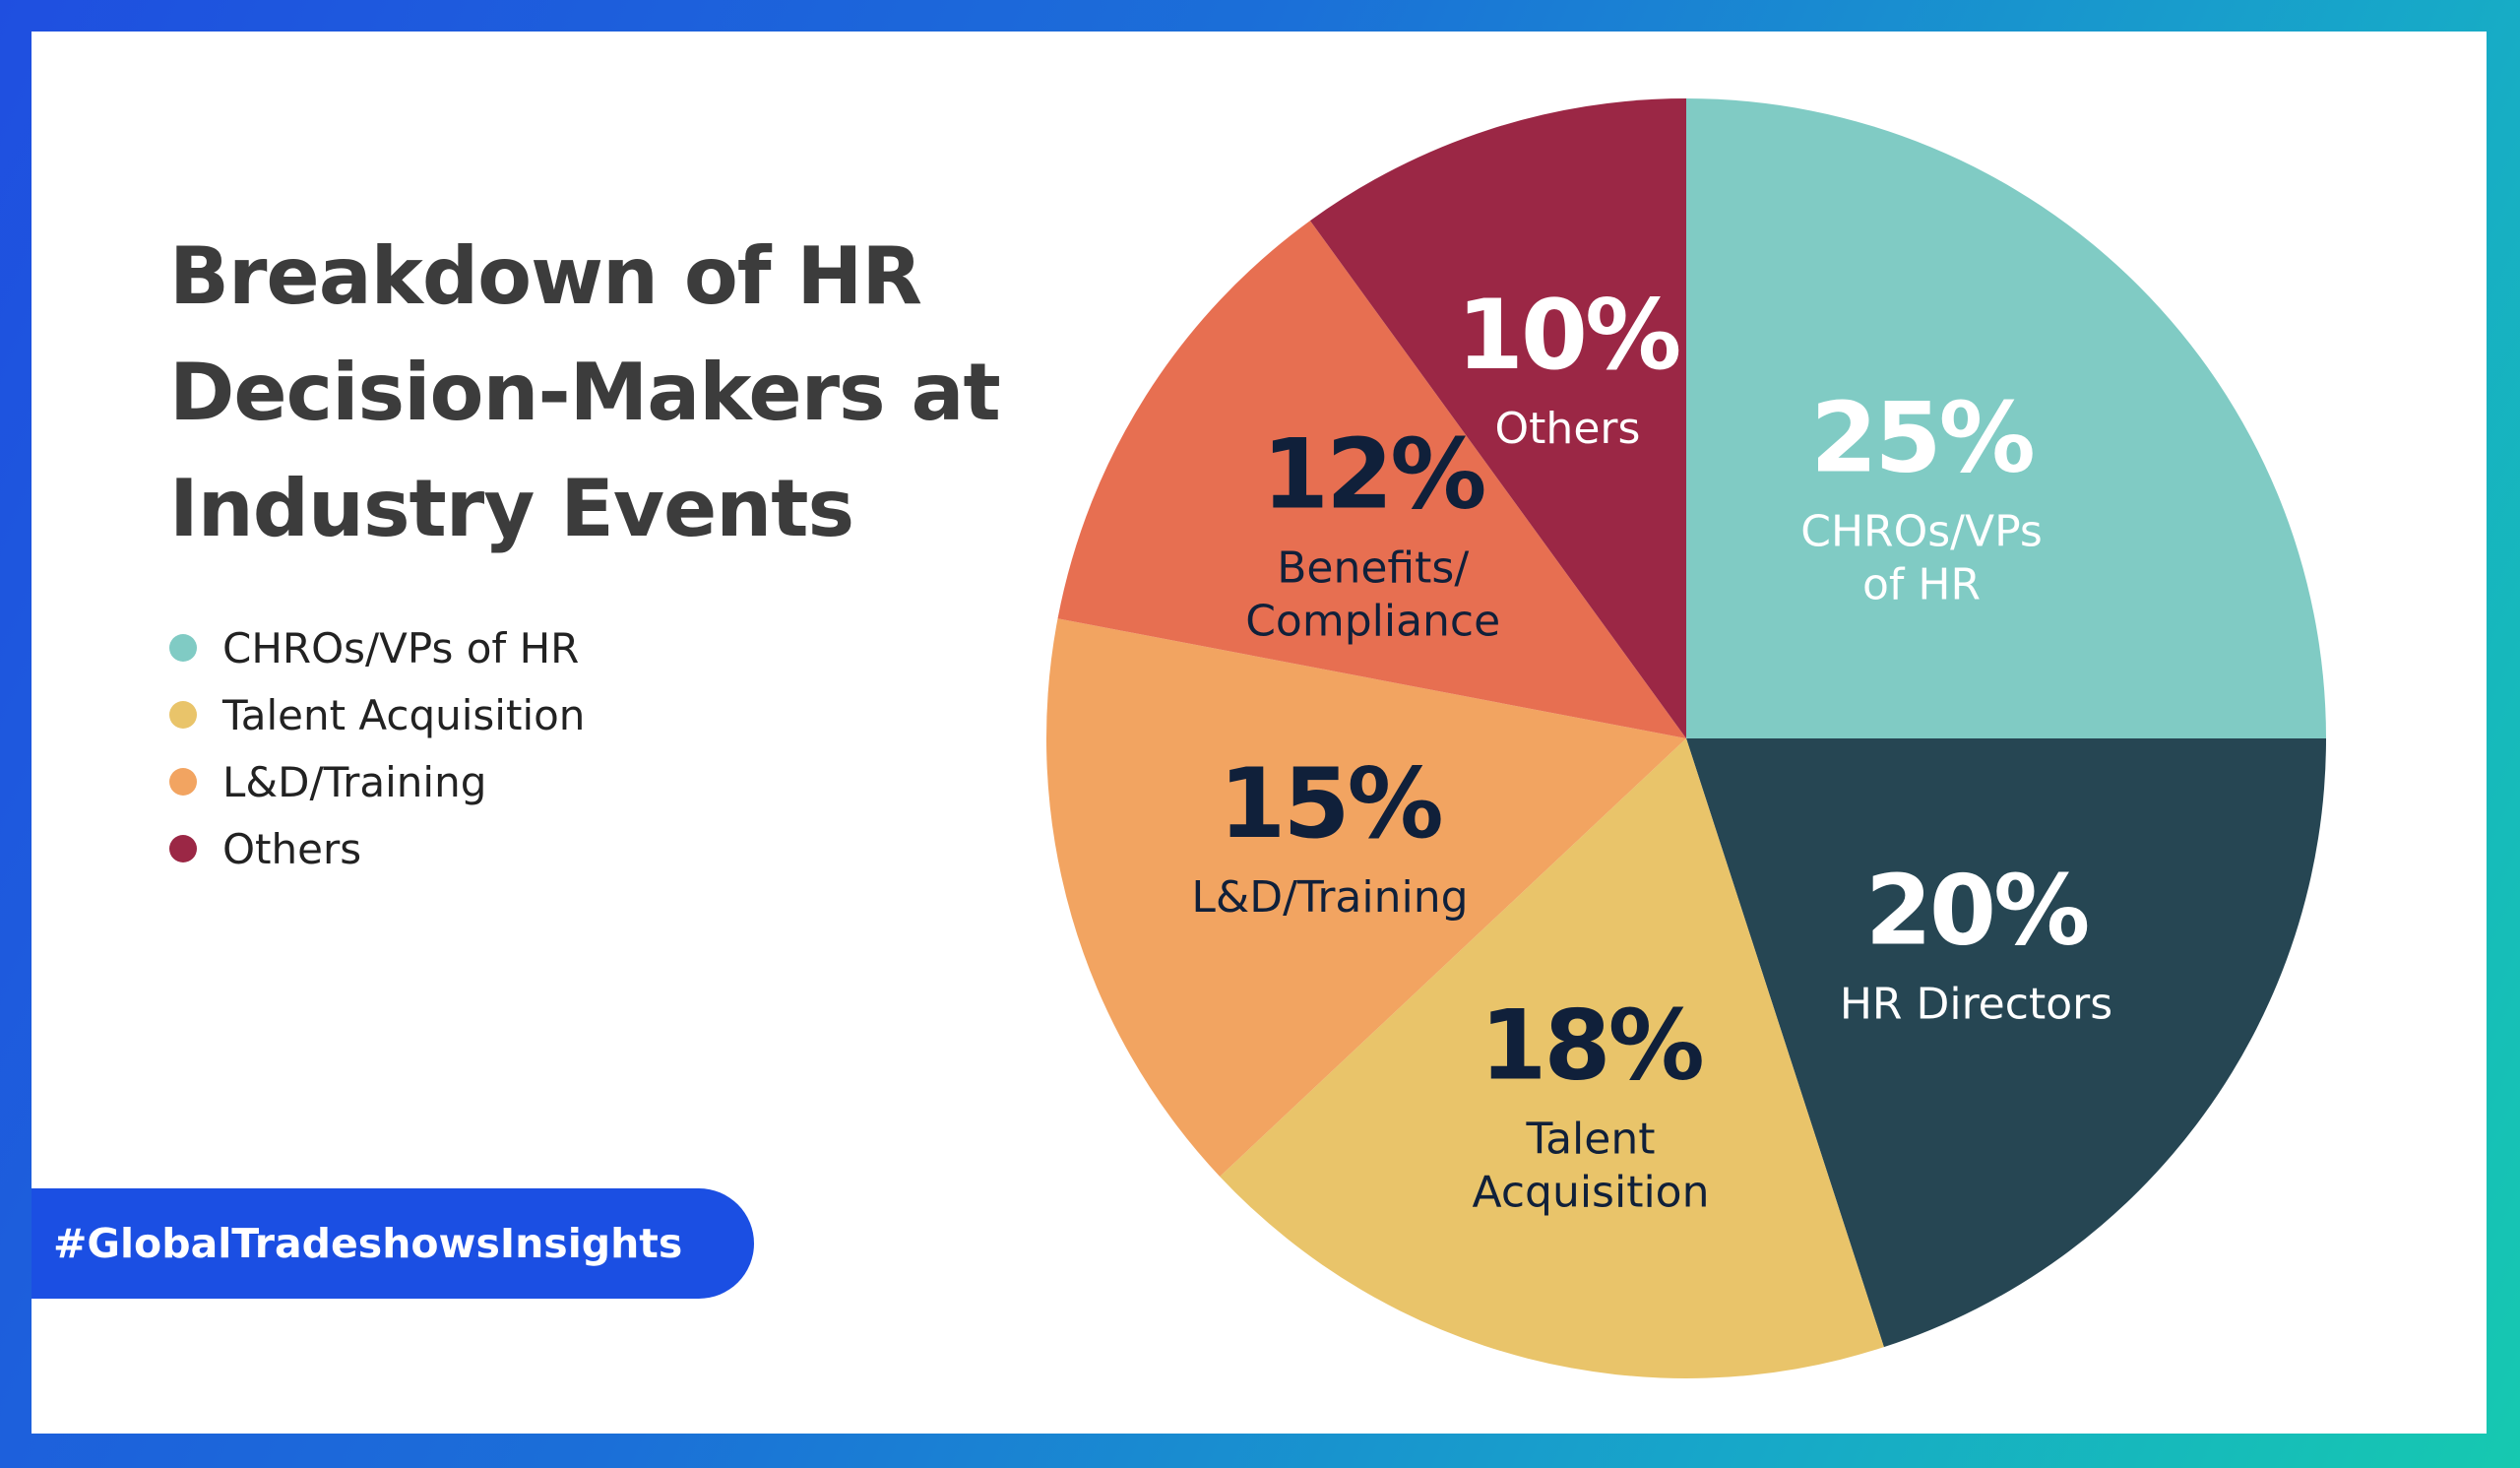 The width and height of the screenshot is (2520, 1468). What do you see at coordinates (377, 849) in the screenshot?
I see `legend-item: Others` at bounding box center [377, 849].